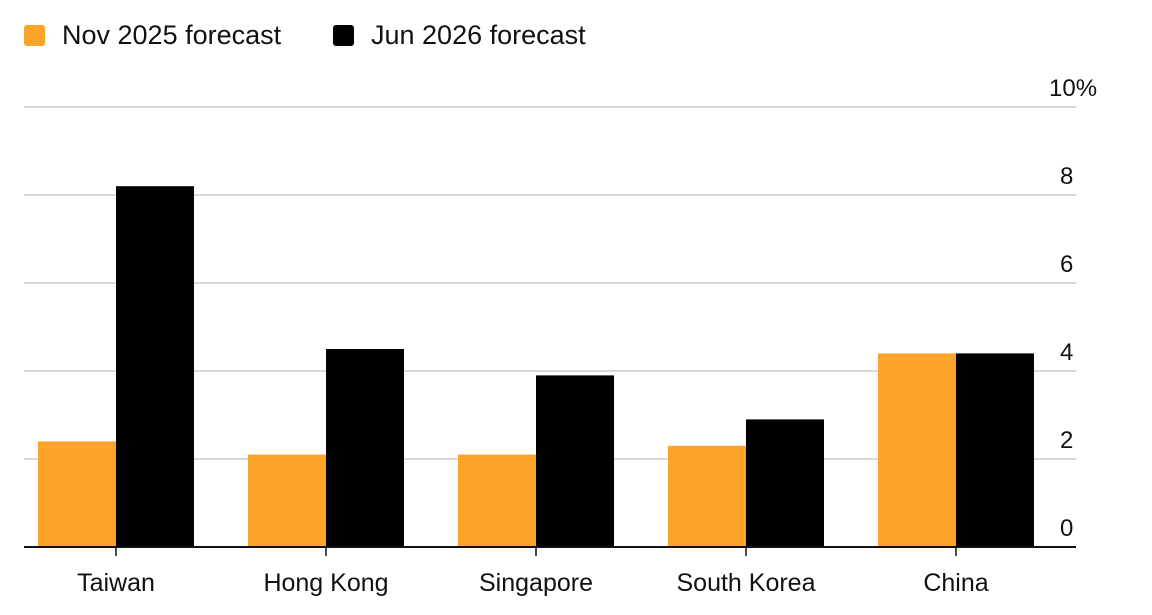 This screenshot has width=1152, height=615. I want to click on y-axis-ticks: 0 2 4 6 8 10%, so click(1073, 308).